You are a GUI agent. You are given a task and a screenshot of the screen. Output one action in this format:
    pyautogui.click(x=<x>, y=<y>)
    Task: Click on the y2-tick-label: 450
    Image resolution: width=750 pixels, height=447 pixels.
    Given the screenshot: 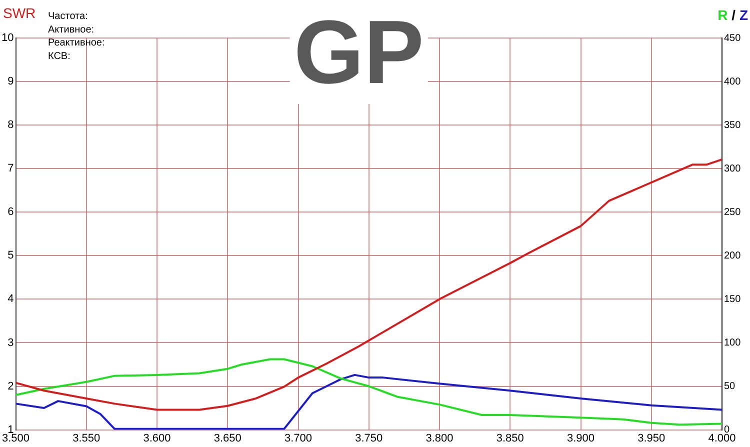 What is the action you would take?
    pyautogui.click(x=733, y=38)
    